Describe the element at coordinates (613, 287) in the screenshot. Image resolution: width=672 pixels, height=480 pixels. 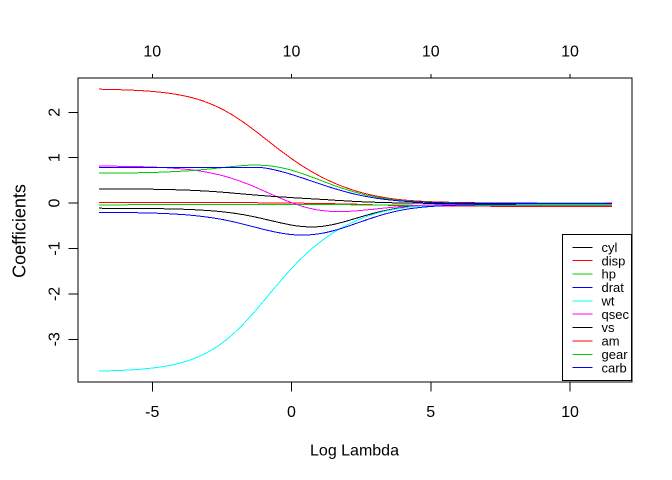
I see `svg-text: drat` at that location.